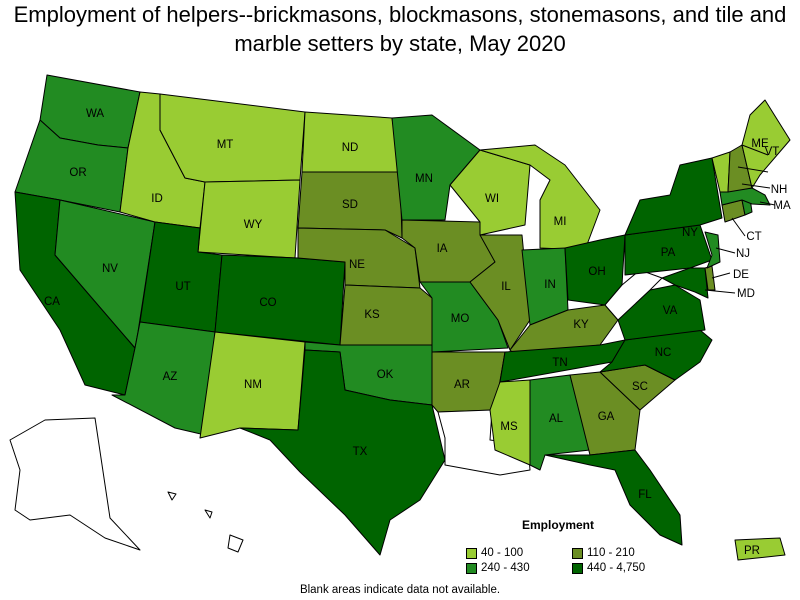 The width and height of the screenshot is (800, 600). Describe the element at coordinates (400, 590) in the screenshot. I see `footnote: Blank areas indicate data not available.` at that location.